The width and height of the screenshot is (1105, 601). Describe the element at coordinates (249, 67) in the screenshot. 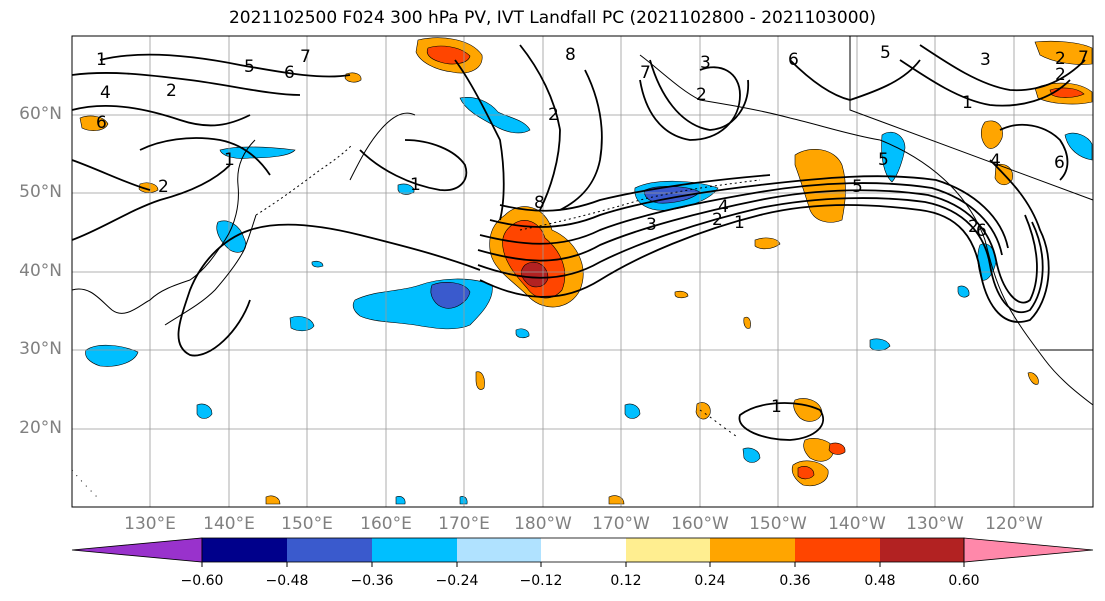

I see `contour-label: 5` at that location.